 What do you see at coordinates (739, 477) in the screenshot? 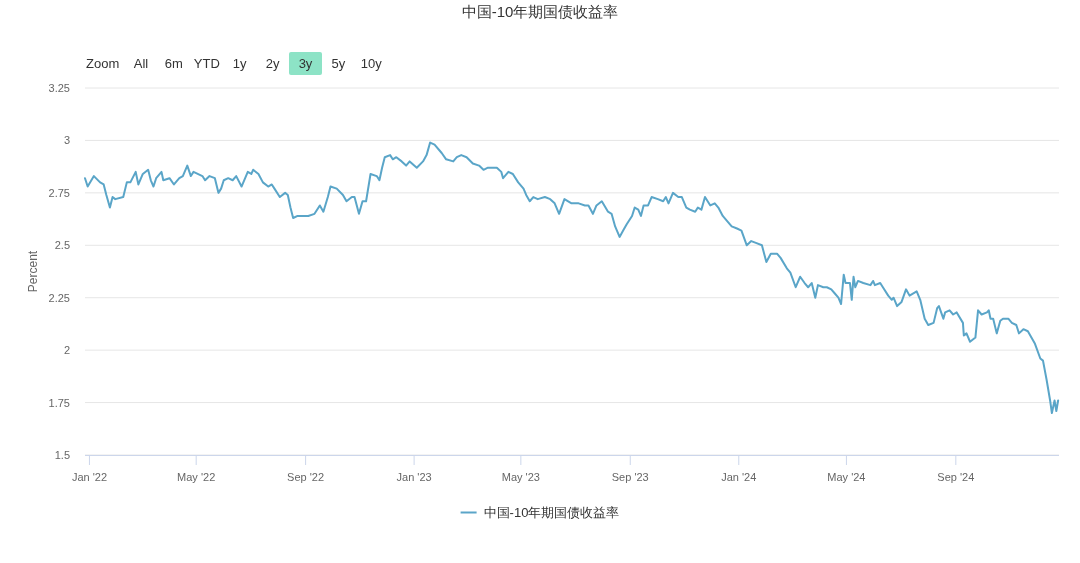
I see `x-tick-label: Jan '24` at bounding box center [739, 477].